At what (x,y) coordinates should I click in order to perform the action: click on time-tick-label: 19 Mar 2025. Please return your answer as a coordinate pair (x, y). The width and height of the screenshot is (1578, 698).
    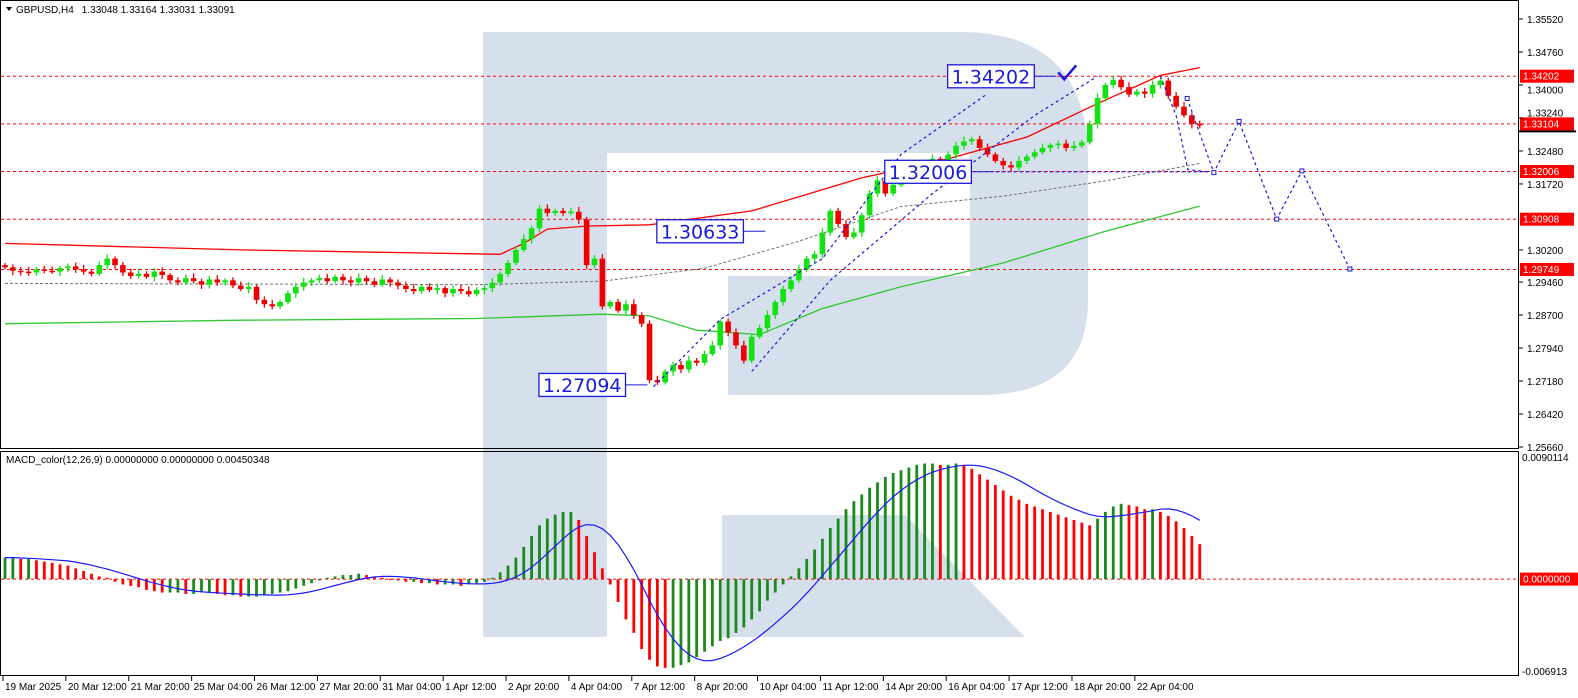
    Looking at the image, I should click on (33, 687).